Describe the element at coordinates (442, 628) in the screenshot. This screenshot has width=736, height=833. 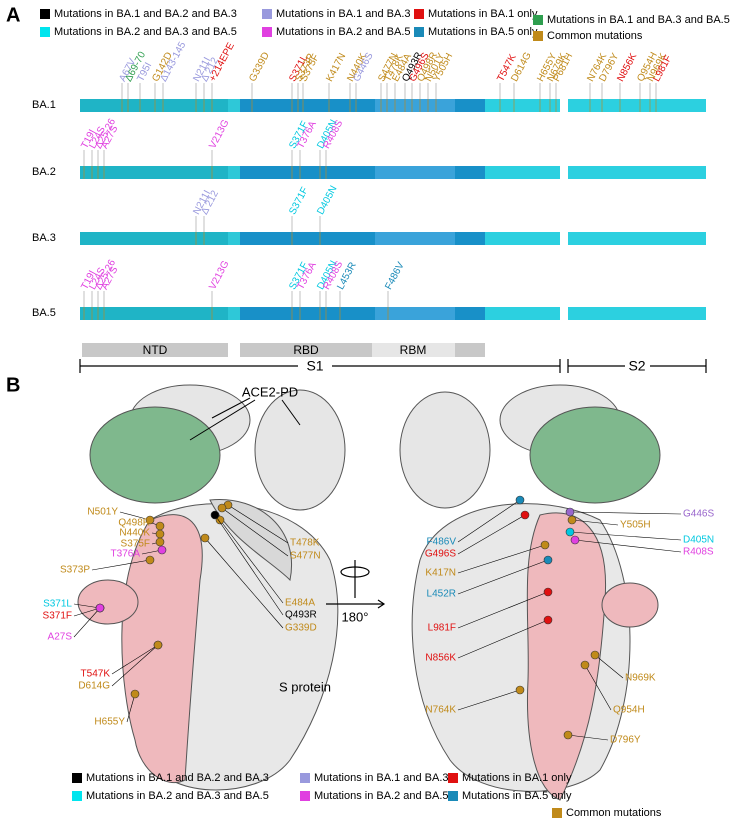
I see `mutation-label: L981F` at that location.